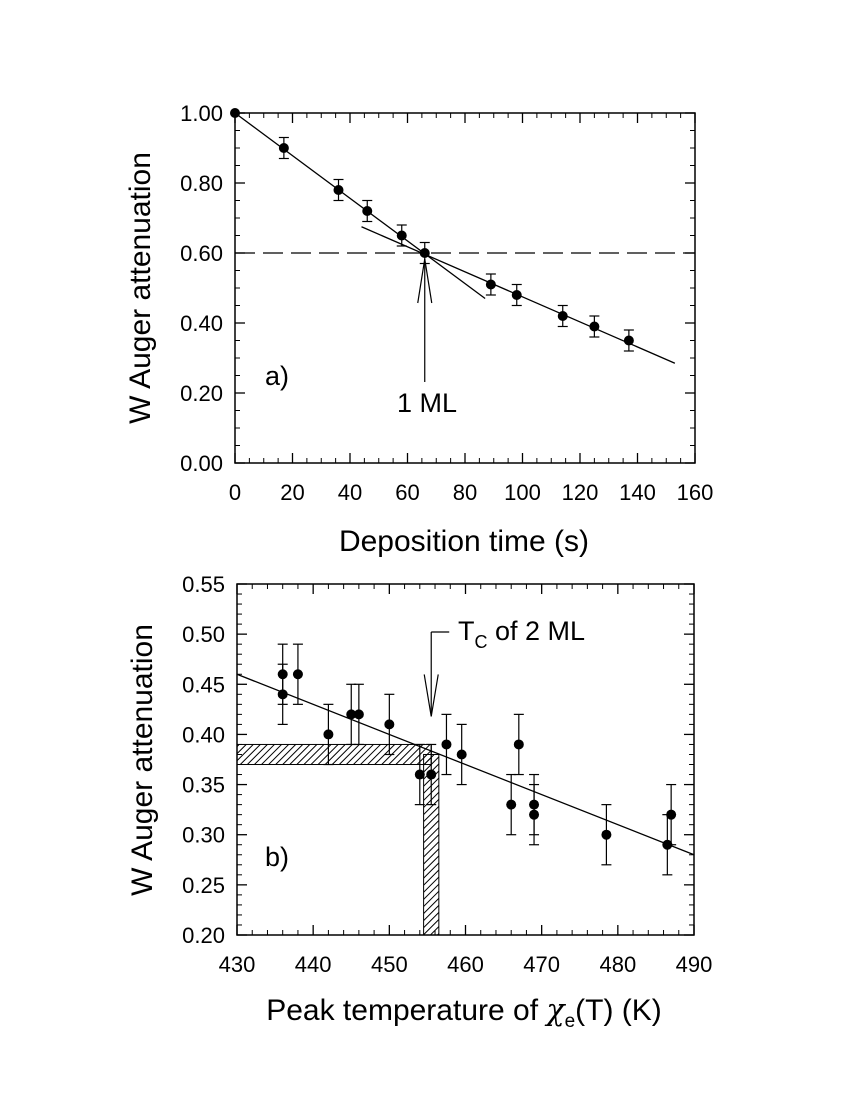  What do you see at coordinates (425, 320) in the screenshot?
I see `panel-a-arrow` at bounding box center [425, 320].